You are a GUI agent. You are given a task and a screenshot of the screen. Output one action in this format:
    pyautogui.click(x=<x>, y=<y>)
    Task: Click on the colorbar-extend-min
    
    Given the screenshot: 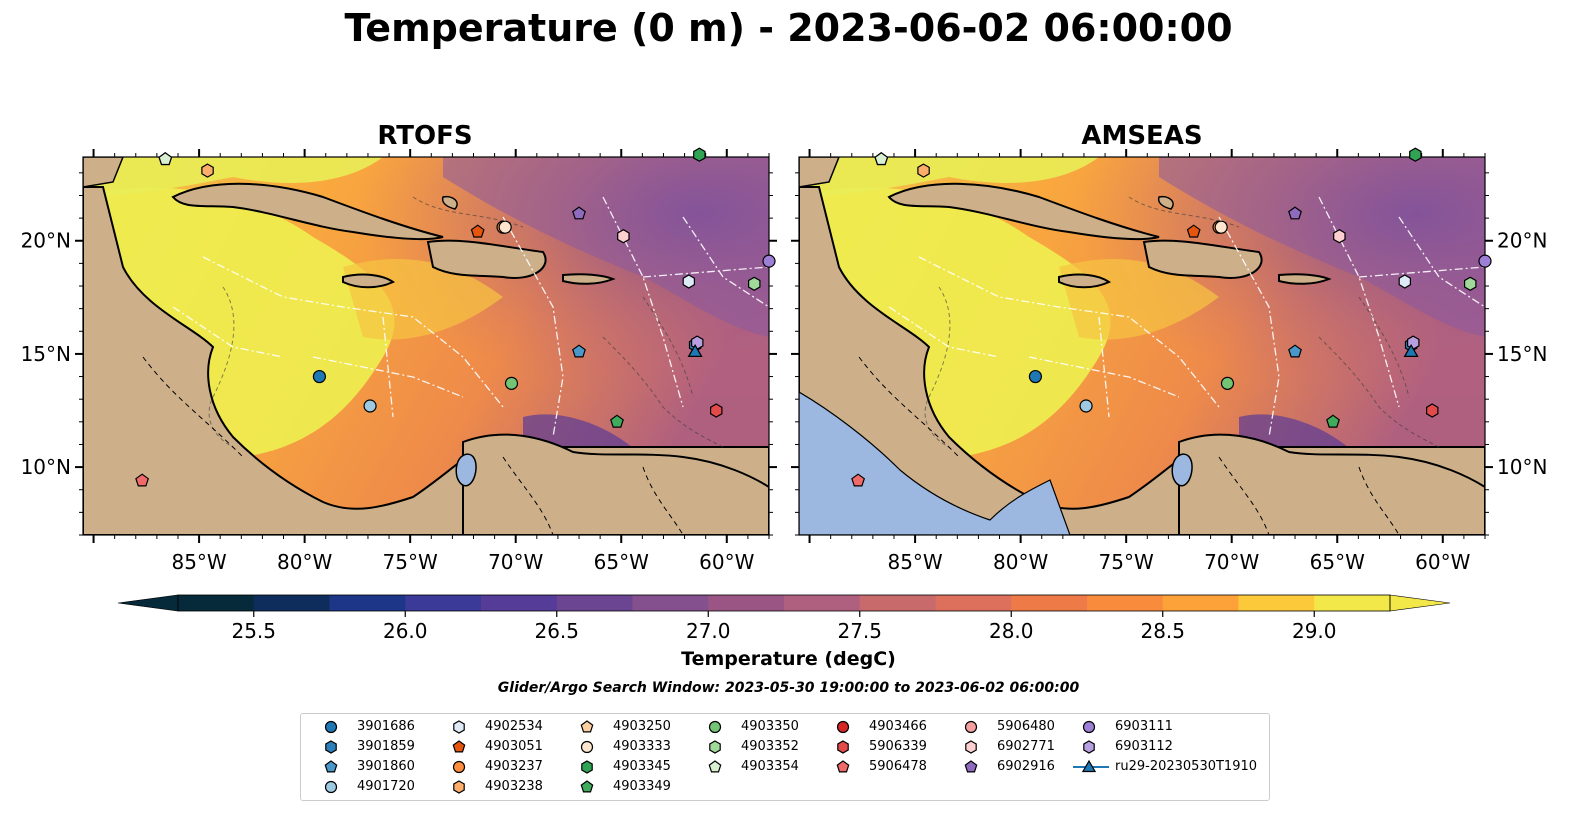 What is the action you would take?
    pyautogui.click(x=148, y=603)
    